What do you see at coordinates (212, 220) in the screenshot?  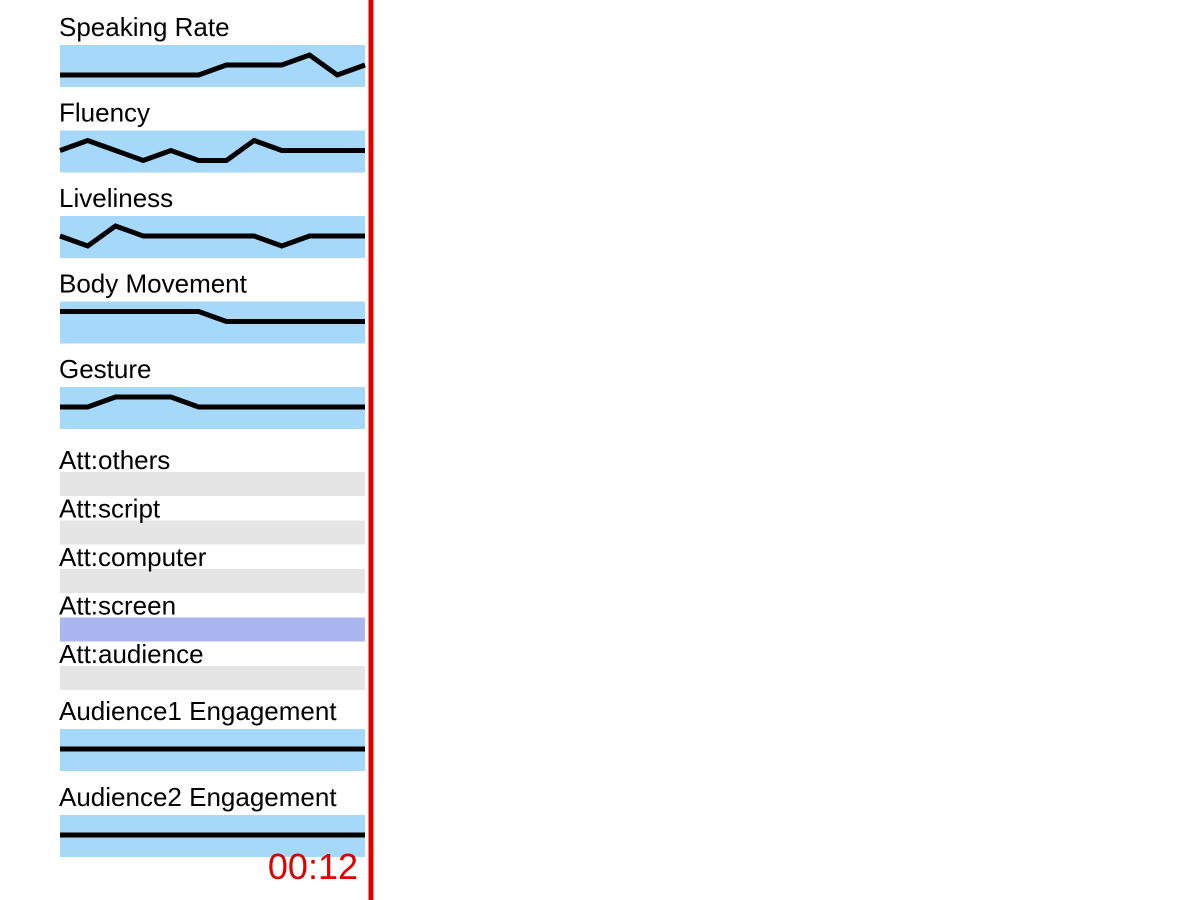 I see `track-liveliness: Liveliness` at bounding box center [212, 220].